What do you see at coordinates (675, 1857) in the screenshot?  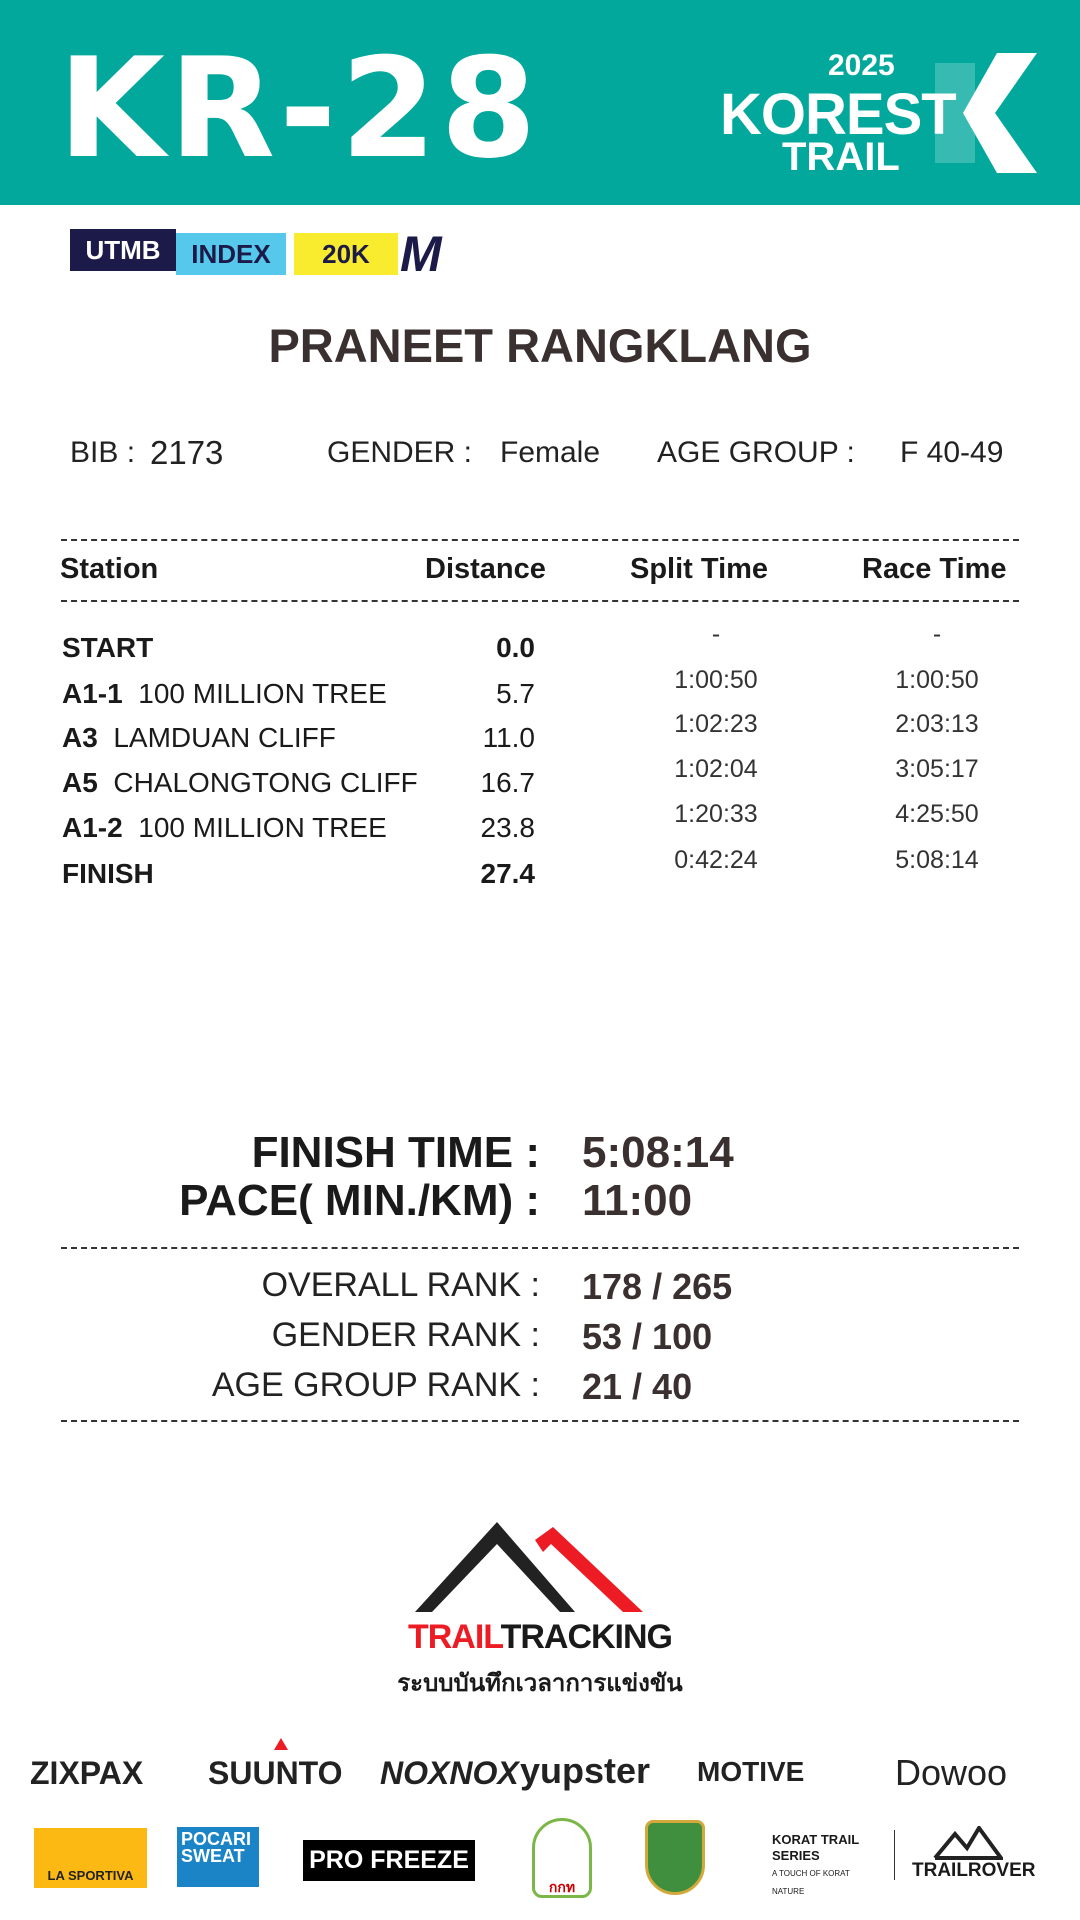 I see `wildlife-sanctuary-emblem` at bounding box center [675, 1857].